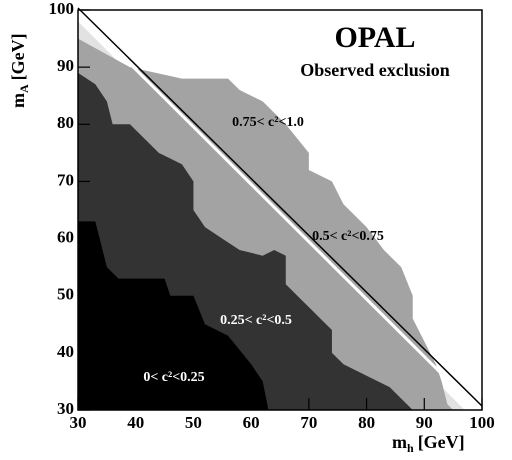 The height and width of the screenshot is (460, 512). Describe the element at coordinates (374, 37) in the screenshot. I see `chart-title: OPAL` at that location.